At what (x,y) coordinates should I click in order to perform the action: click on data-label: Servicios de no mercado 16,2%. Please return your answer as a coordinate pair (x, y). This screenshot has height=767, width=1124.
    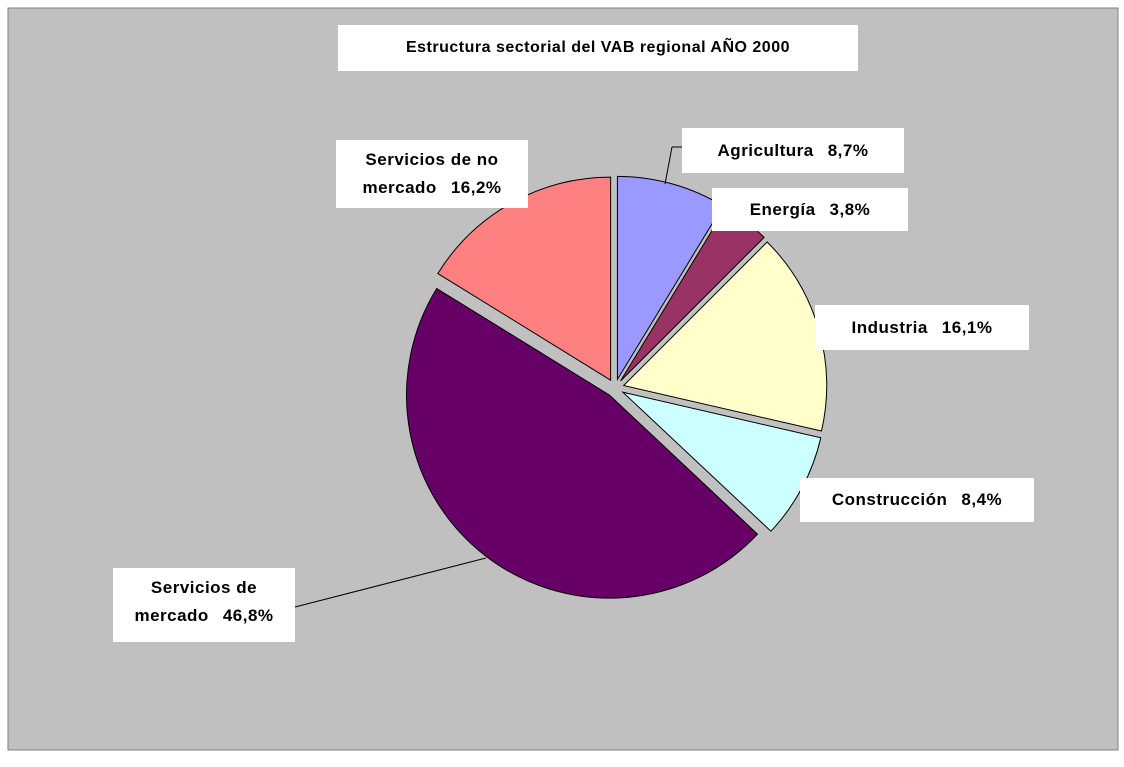
    Looking at the image, I should click on (432, 174).